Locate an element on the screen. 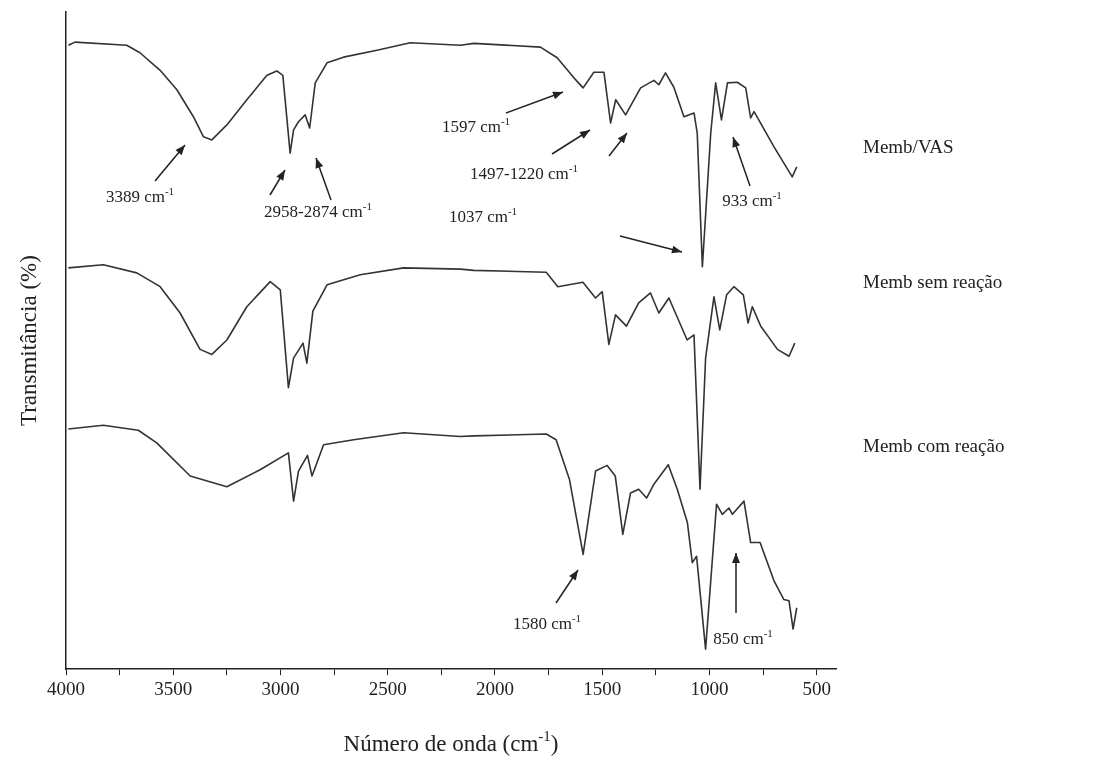  text: Memb com reação is located at coordinates (934, 445).